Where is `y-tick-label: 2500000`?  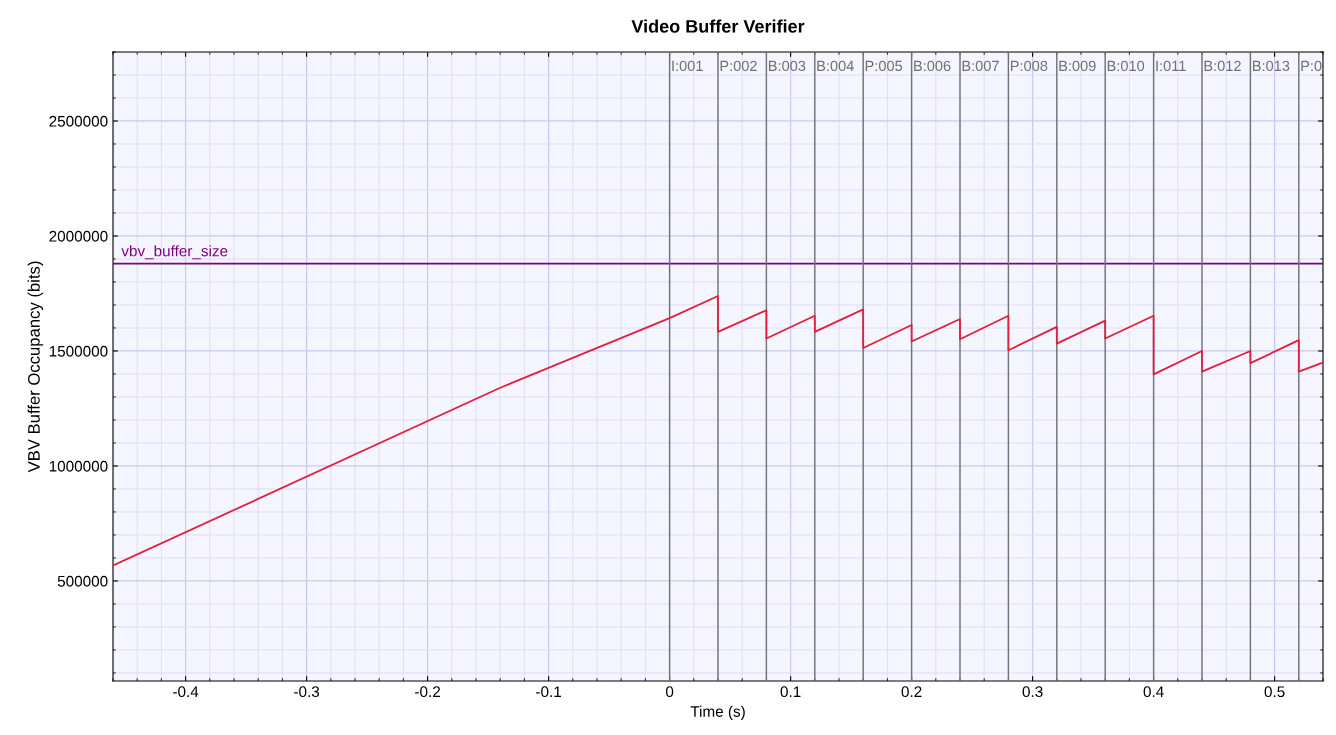
y-tick-label: 2500000 is located at coordinates (78, 121).